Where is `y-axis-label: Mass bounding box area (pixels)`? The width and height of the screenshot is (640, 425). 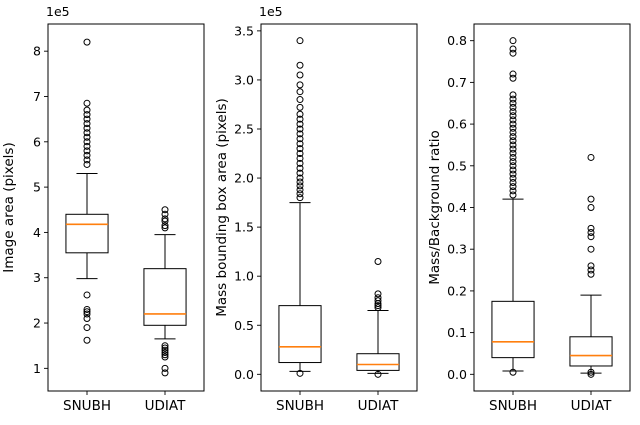
y-axis-label: Mass bounding box area (pixels) is located at coordinates (222, 207).